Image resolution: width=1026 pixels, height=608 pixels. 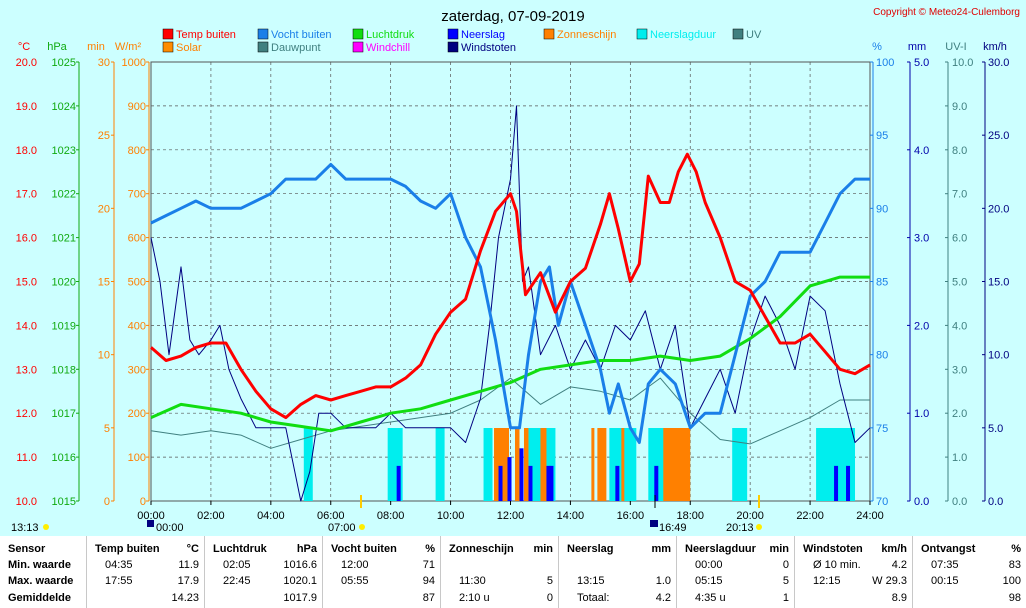 I want to click on rain-tick-label: 0.0, so click(x=921, y=502).